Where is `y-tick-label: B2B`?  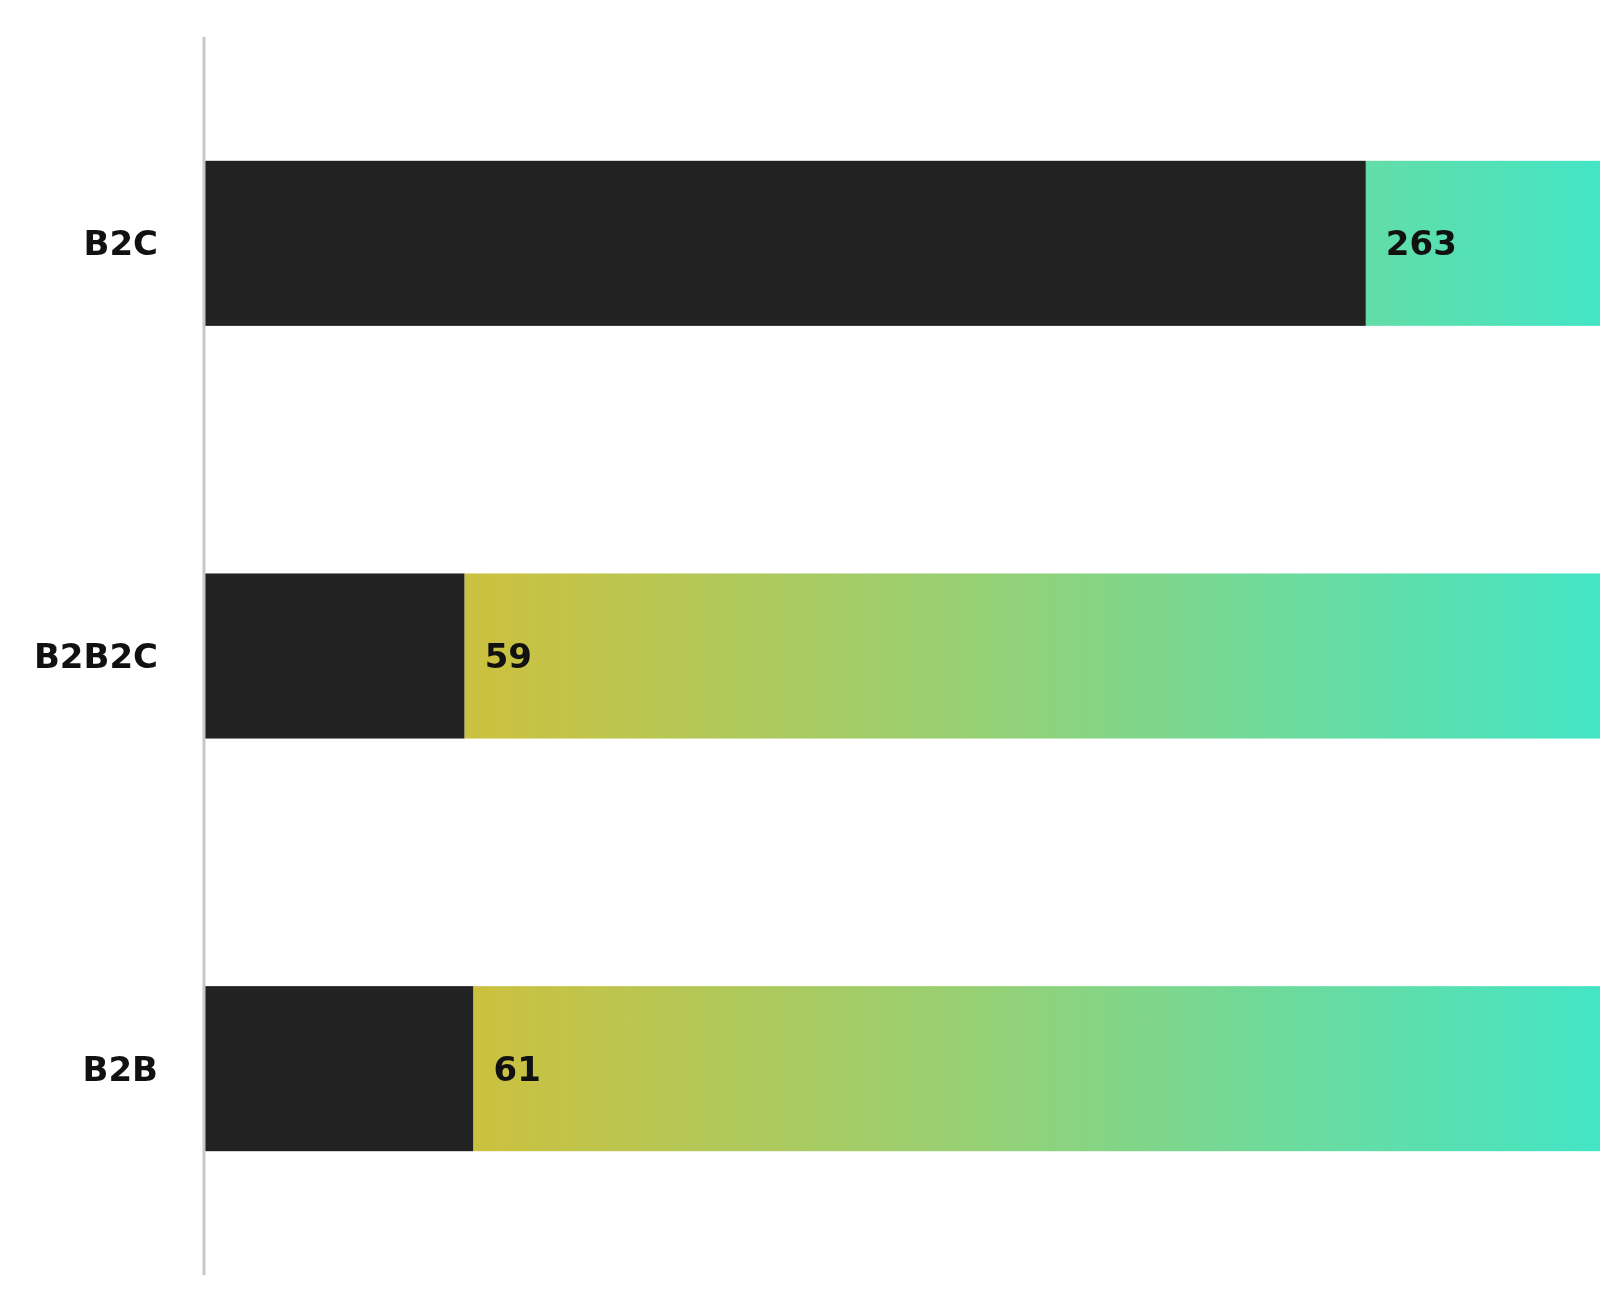 y-tick-label: B2B is located at coordinates (120, 1068).